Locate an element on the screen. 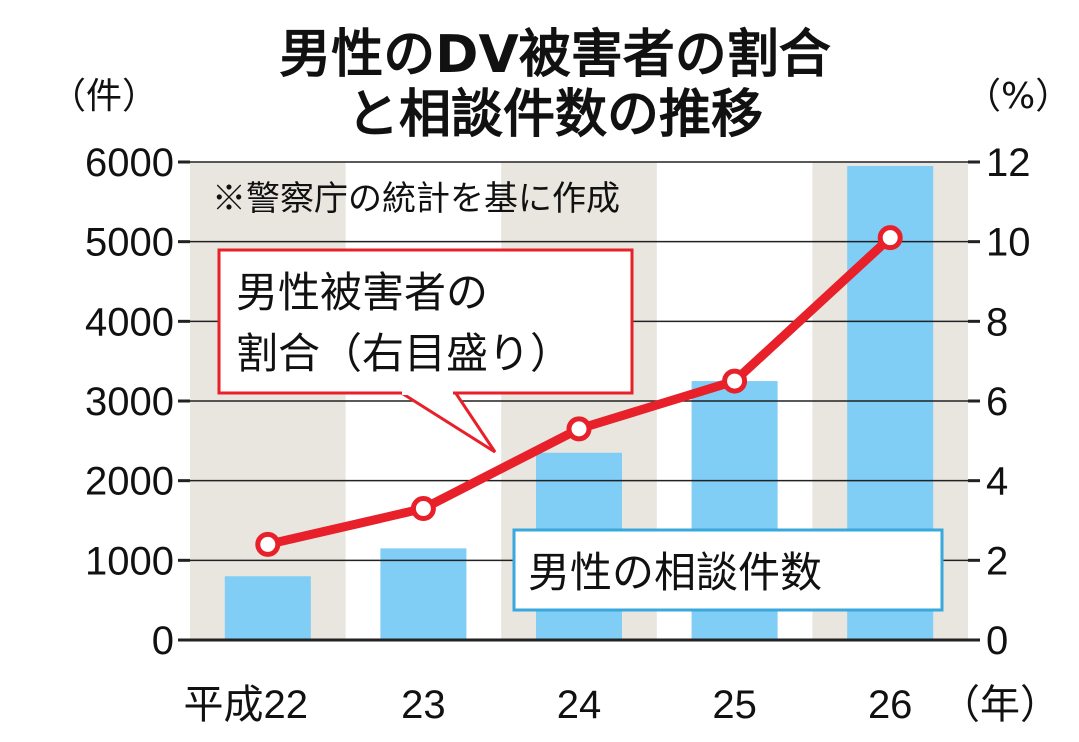 This screenshot has width=1079, height=742. left-axis-tick-labels: 0 1000 2000 3000 4000 5000 6000 is located at coordinates (129, 402).